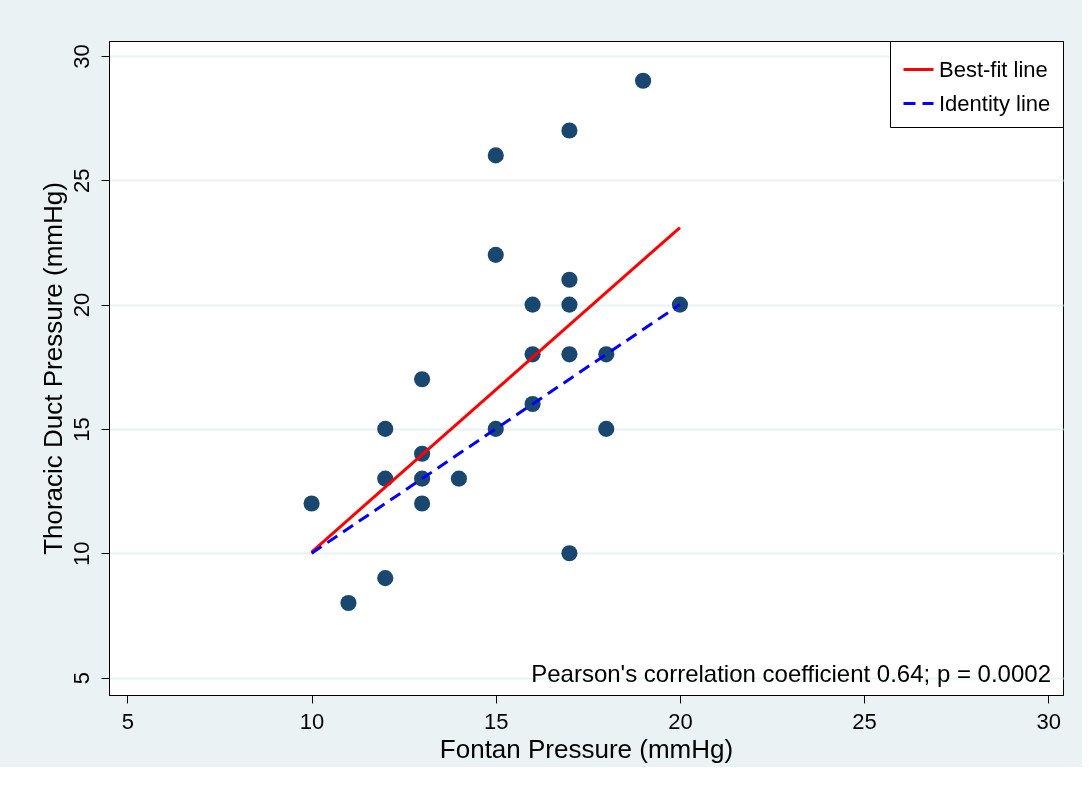 Image resolution: width=1091 pixels, height=800 pixels. I want to click on y-tick-label: 30, so click(81, 56).